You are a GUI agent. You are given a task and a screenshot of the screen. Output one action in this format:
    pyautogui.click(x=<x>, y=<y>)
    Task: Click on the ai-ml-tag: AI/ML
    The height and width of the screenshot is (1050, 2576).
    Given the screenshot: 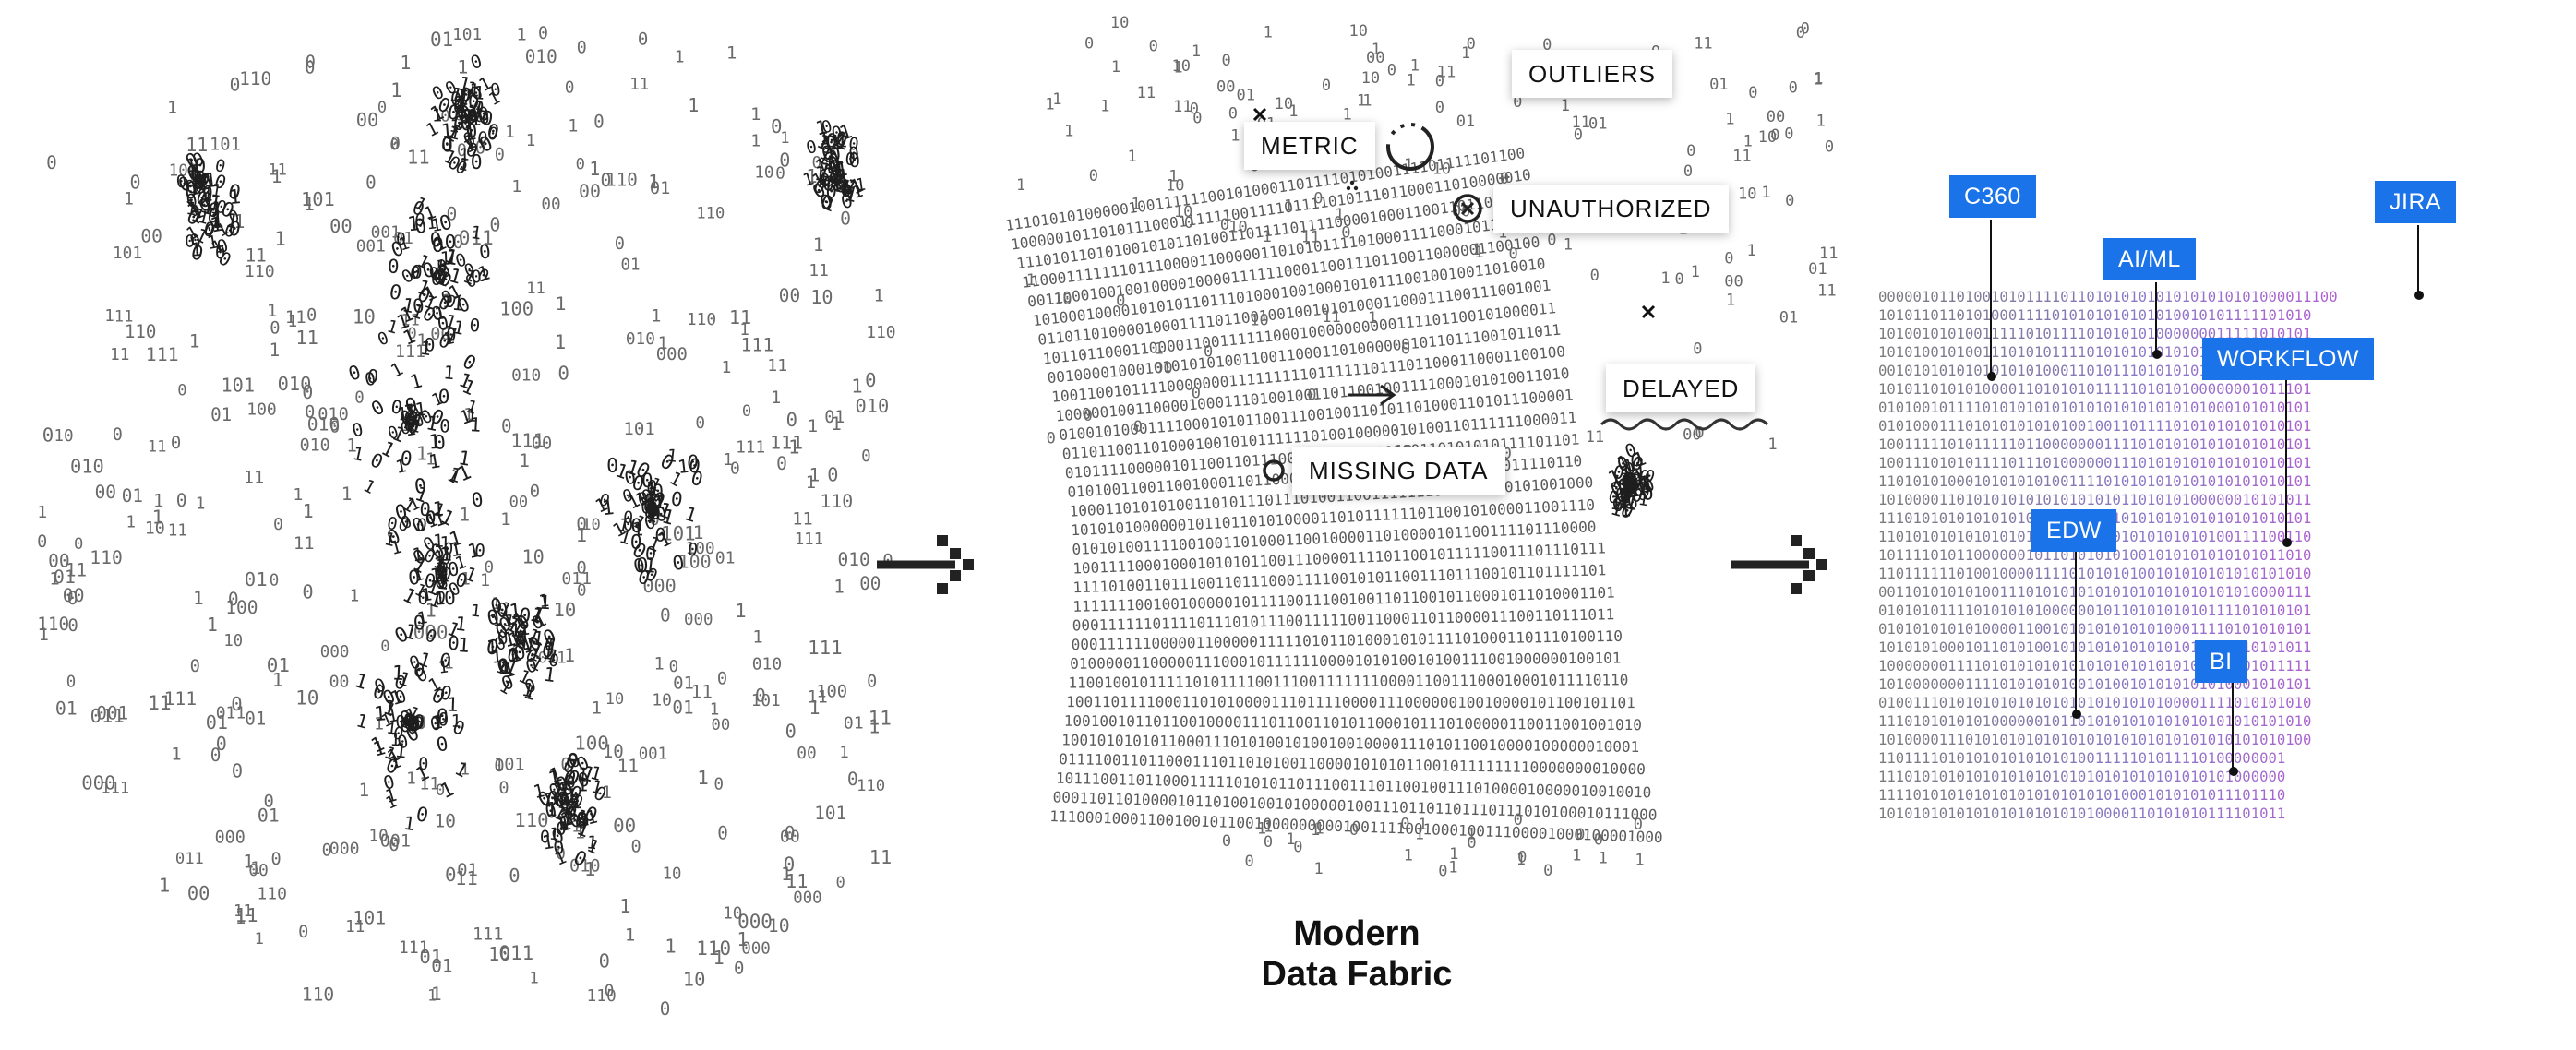 What is the action you would take?
    pyautogui.click(x=2150, y=259)
    